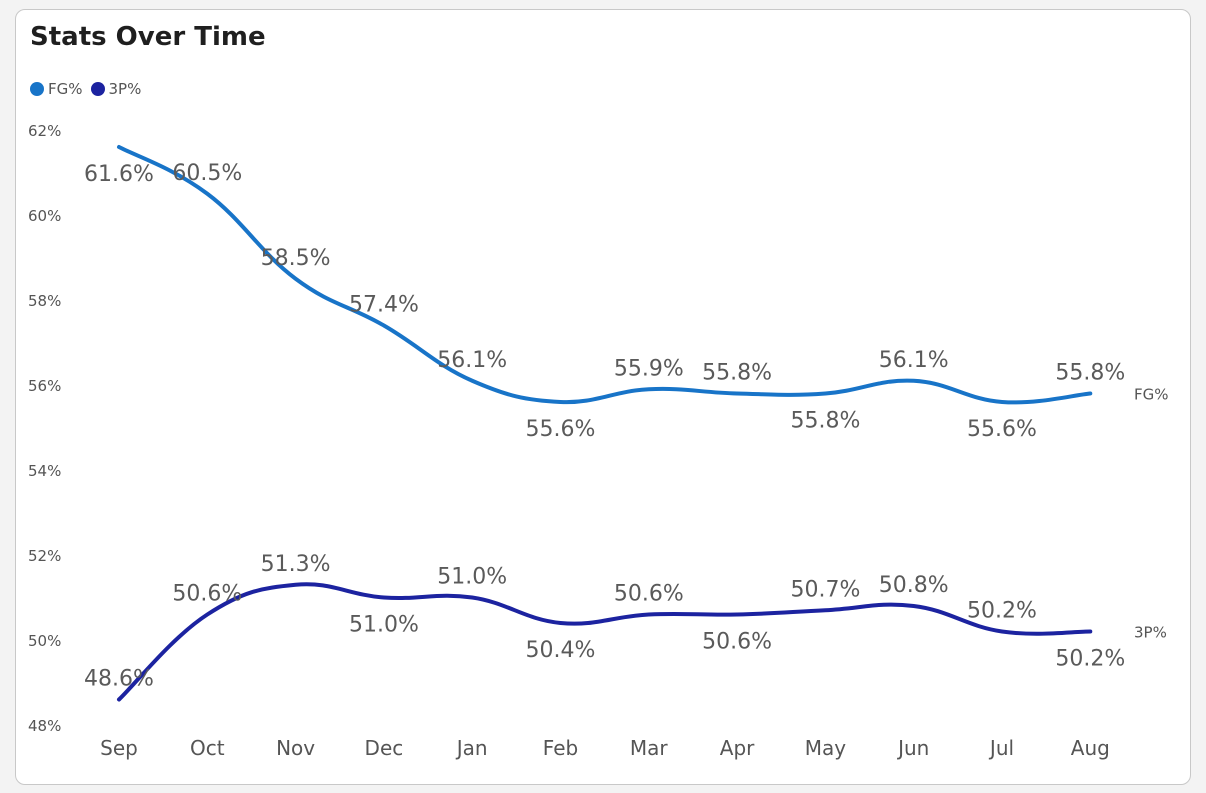  What do you see at coordinates (1001, 748) in the screenshot?
I see `x-tick-label: Jul` at bounding box center [1001, 748].